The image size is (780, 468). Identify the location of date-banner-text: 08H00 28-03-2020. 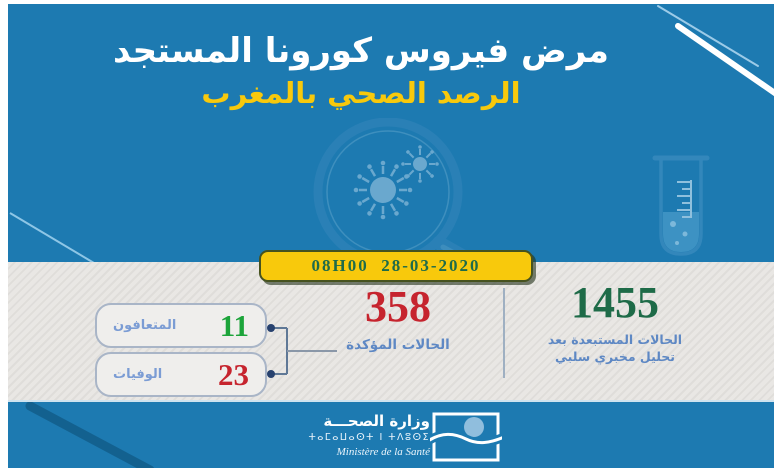
(396, 265).